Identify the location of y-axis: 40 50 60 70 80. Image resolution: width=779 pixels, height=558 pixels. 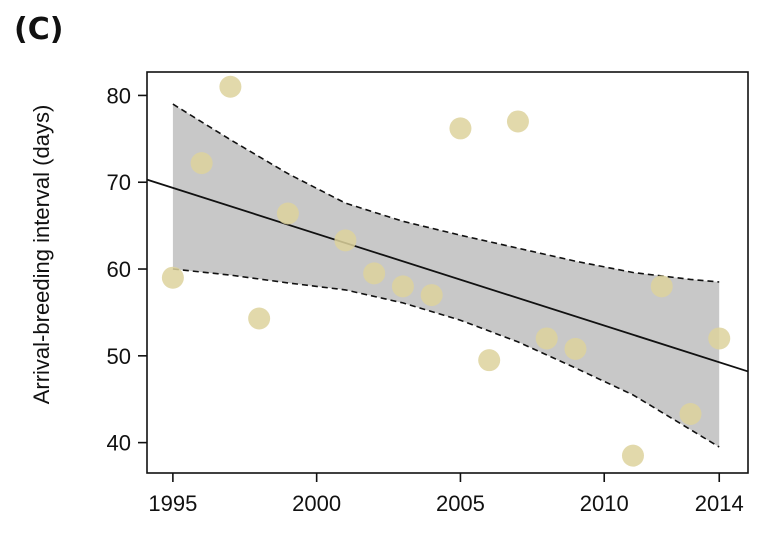
(127, 269).